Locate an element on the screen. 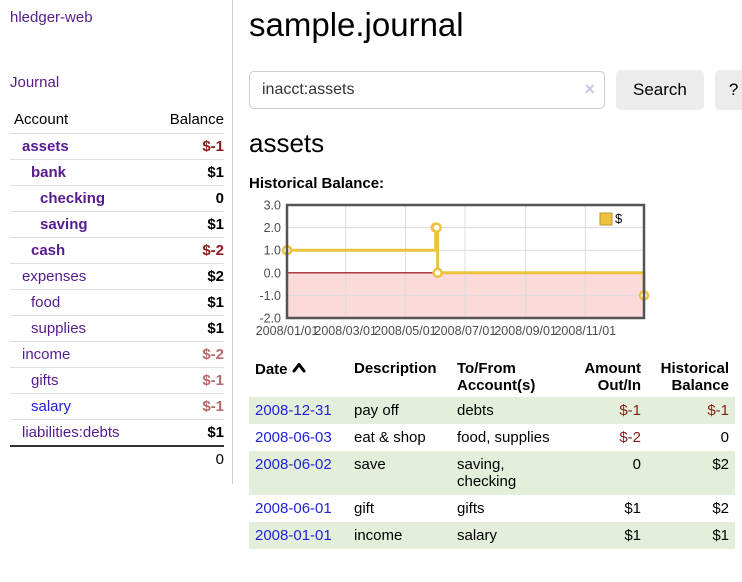 The height and width of the screenshot is (582, 742). clear-search-icon: × is located at coordinates (589, 89).